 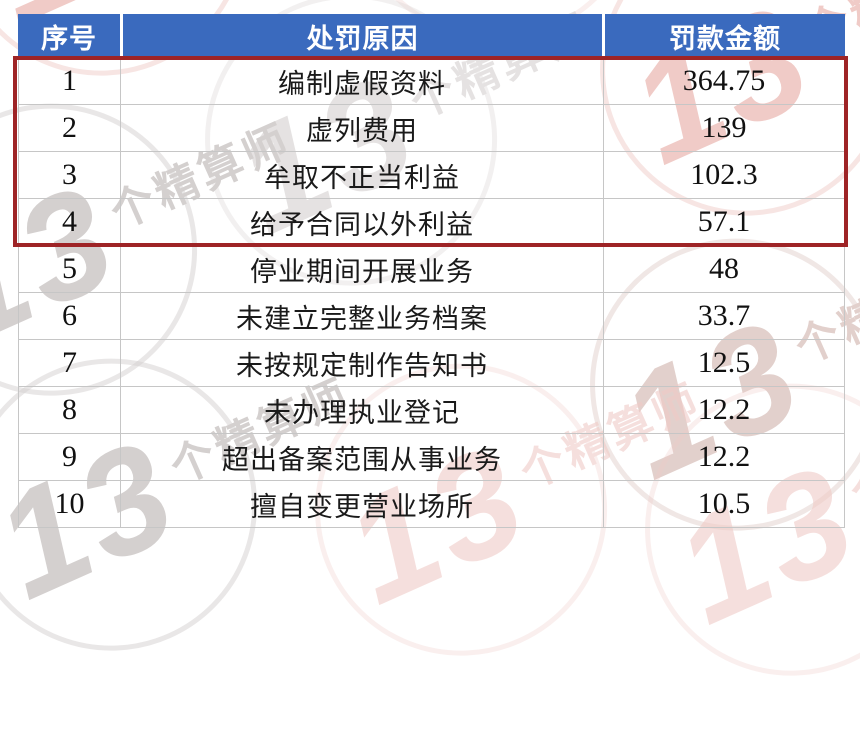 I want to click on row-index: 3, so click(x=70, y=175).